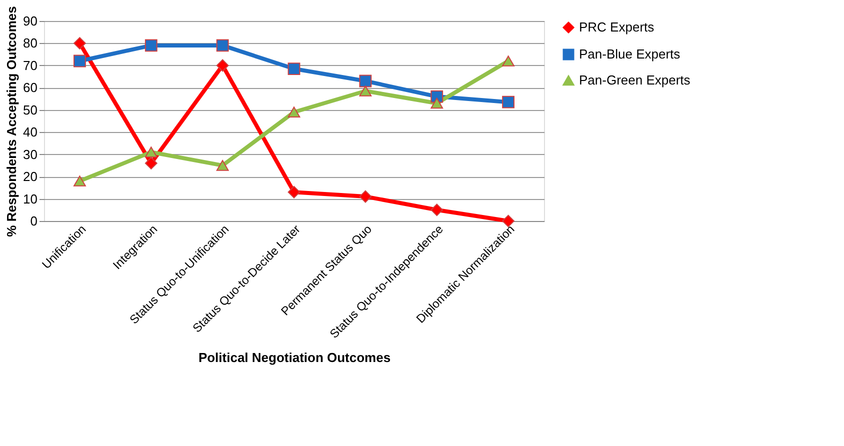  I want to click on y-tick-label: 0, so click(34, 221).